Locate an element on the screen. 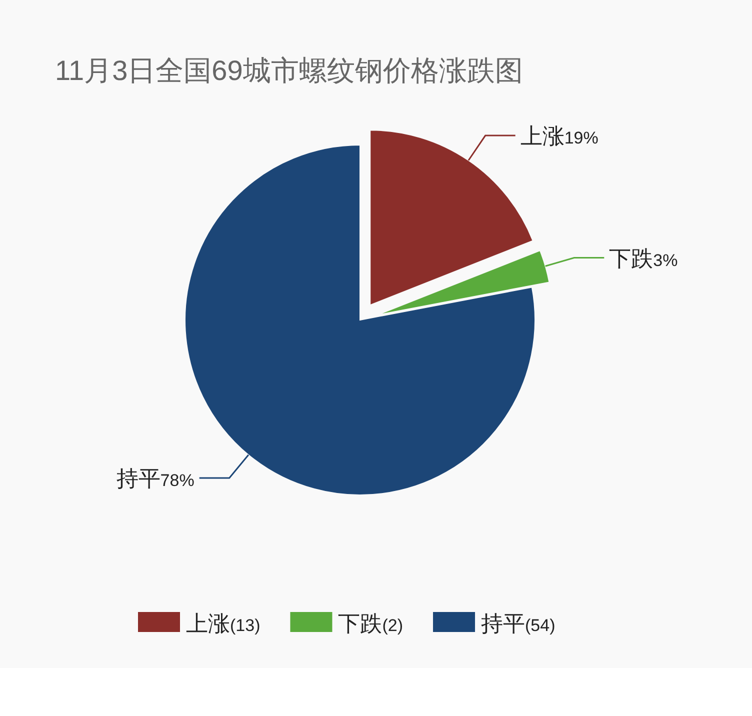 Image resolution: width=752 pixels, height=716 pixels. slice-label: 持平 is located at coordinates (138, 478).